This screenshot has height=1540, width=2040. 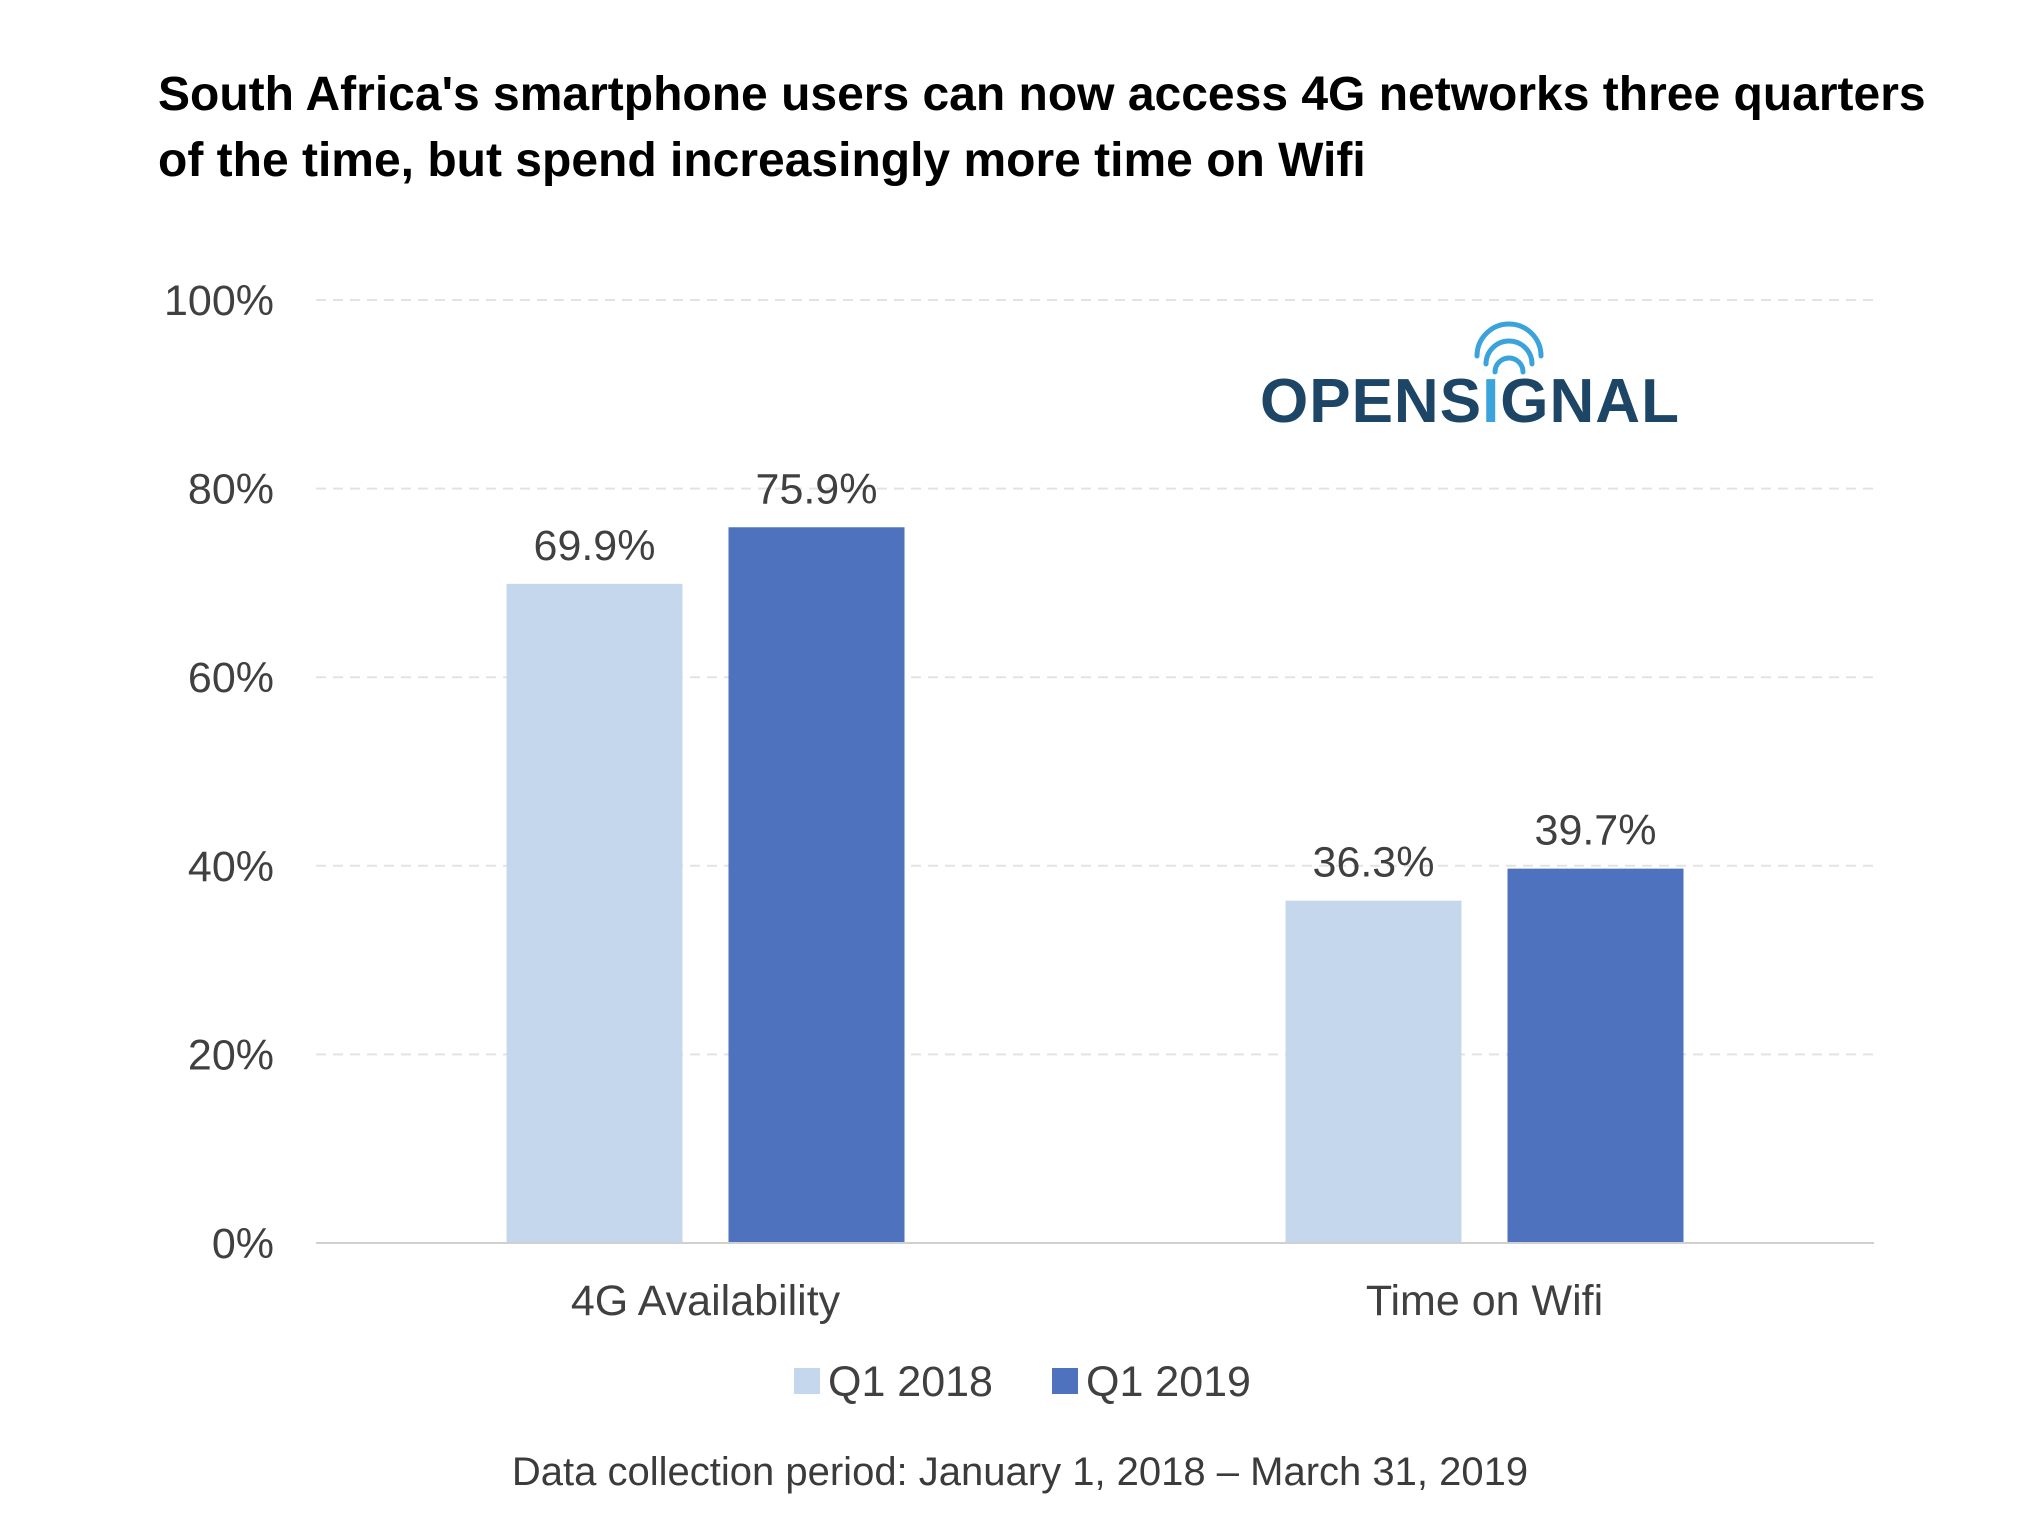 What do you see at coordinates (231, 1055) in the screenshot?
I see `y-tick-label: 20%` at bounding box center [231, 1055].